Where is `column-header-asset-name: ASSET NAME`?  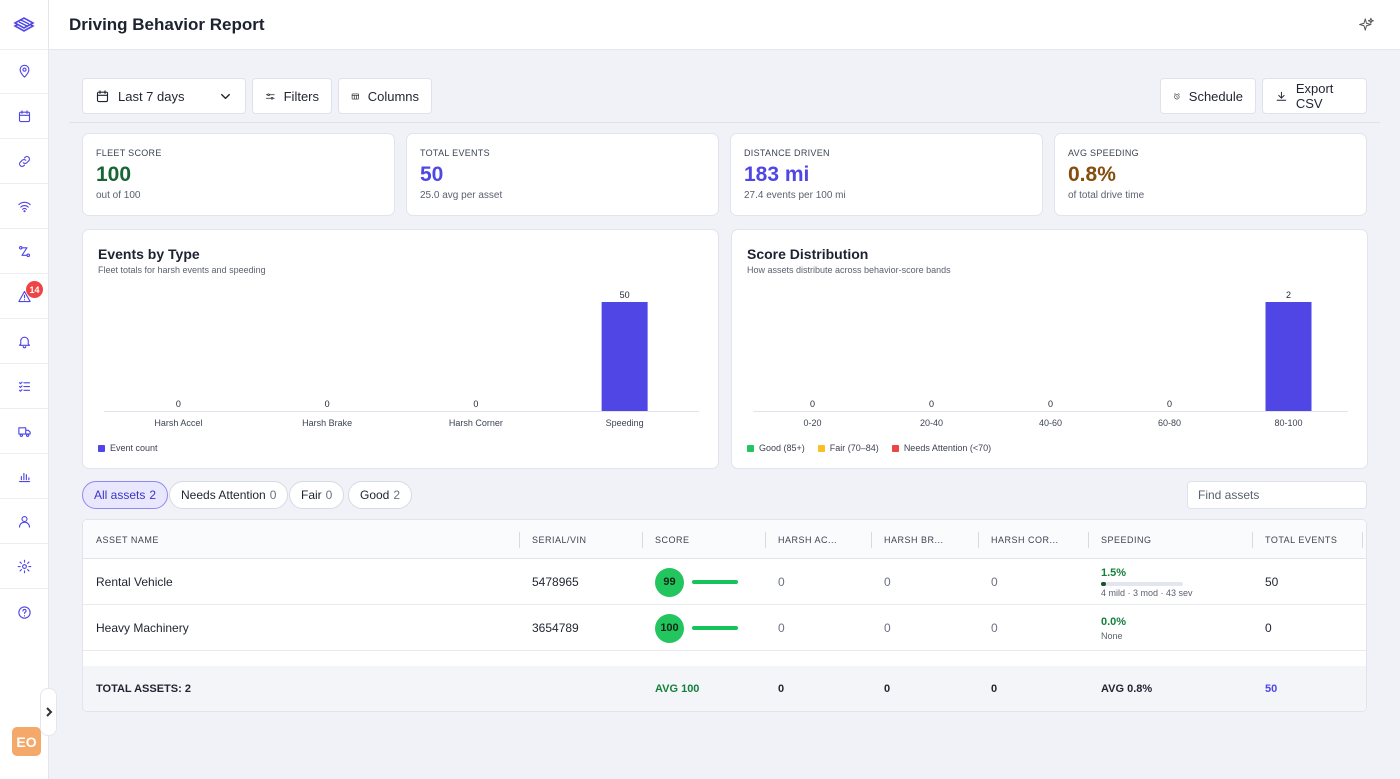 column-header-asset-name: ASSET NAME is located at coordinates (127, 539).